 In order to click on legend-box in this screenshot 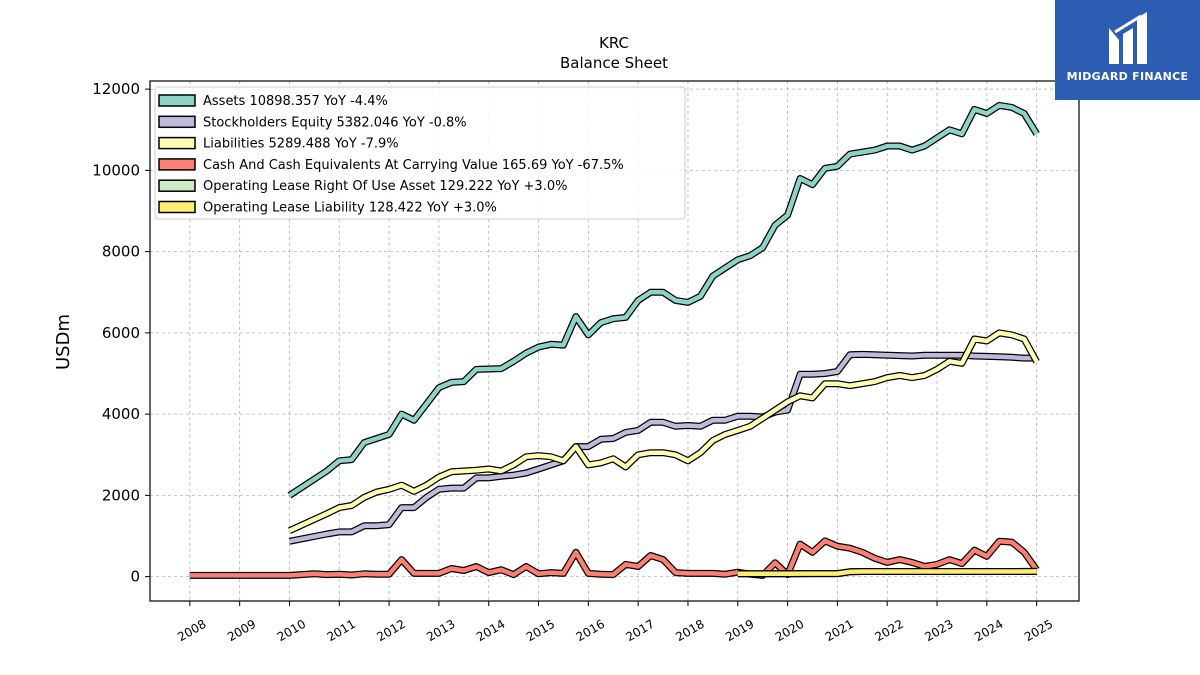, I will do `click(420, 153)`.